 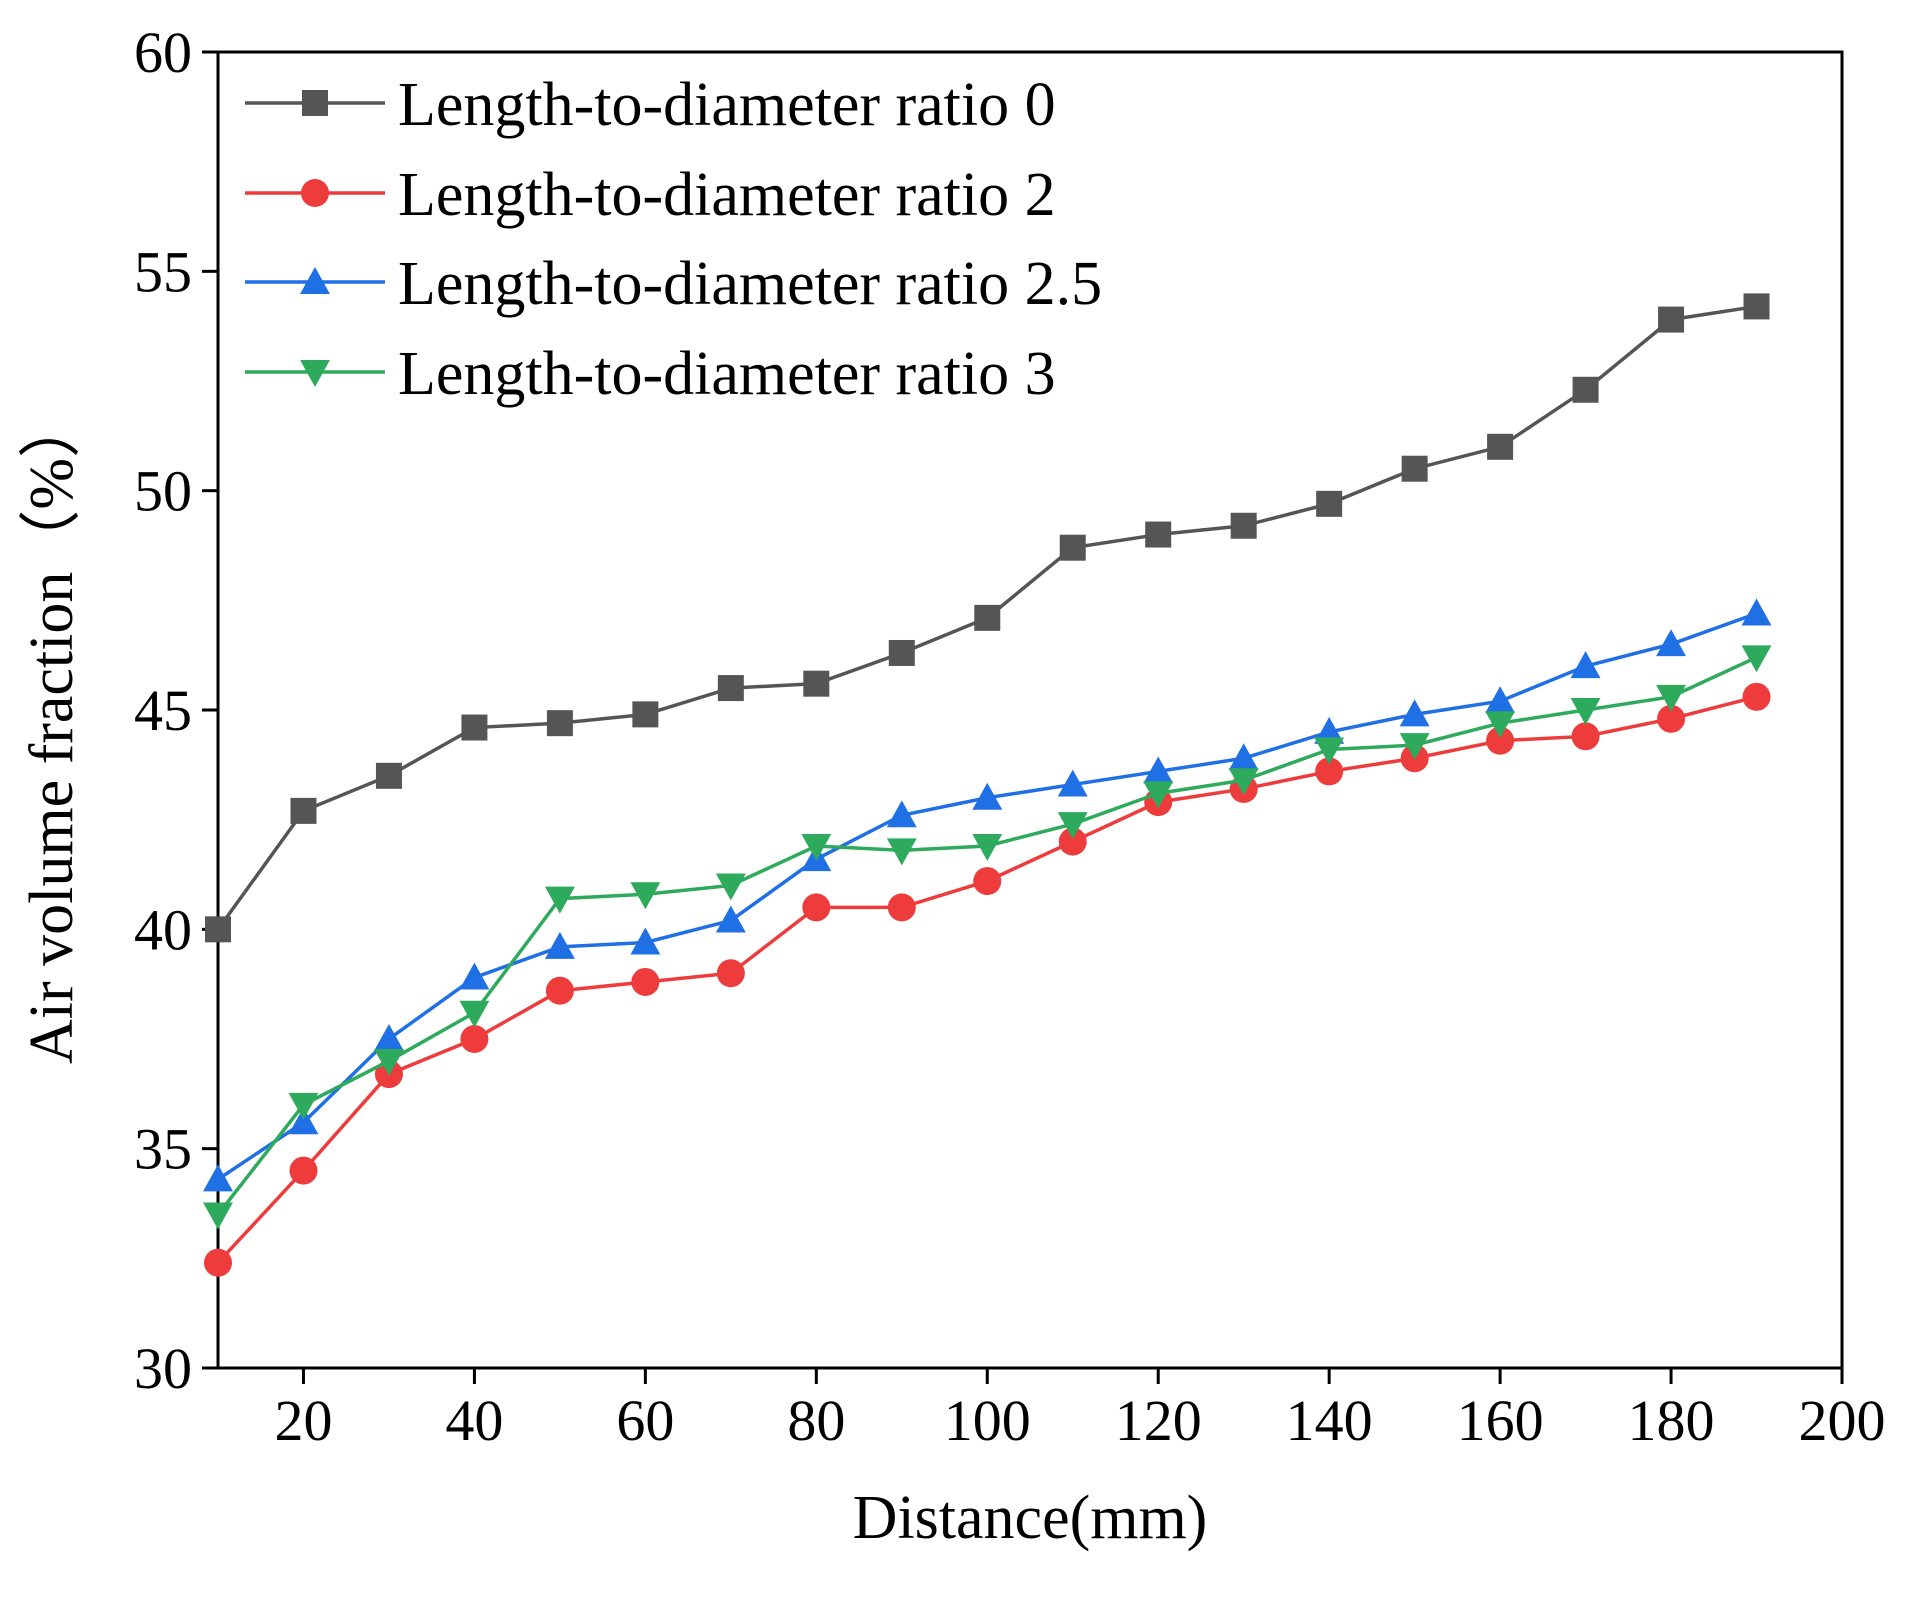 I want to click on y-axis-title: Air volume fraction（%）, so click(x=52, y=730).